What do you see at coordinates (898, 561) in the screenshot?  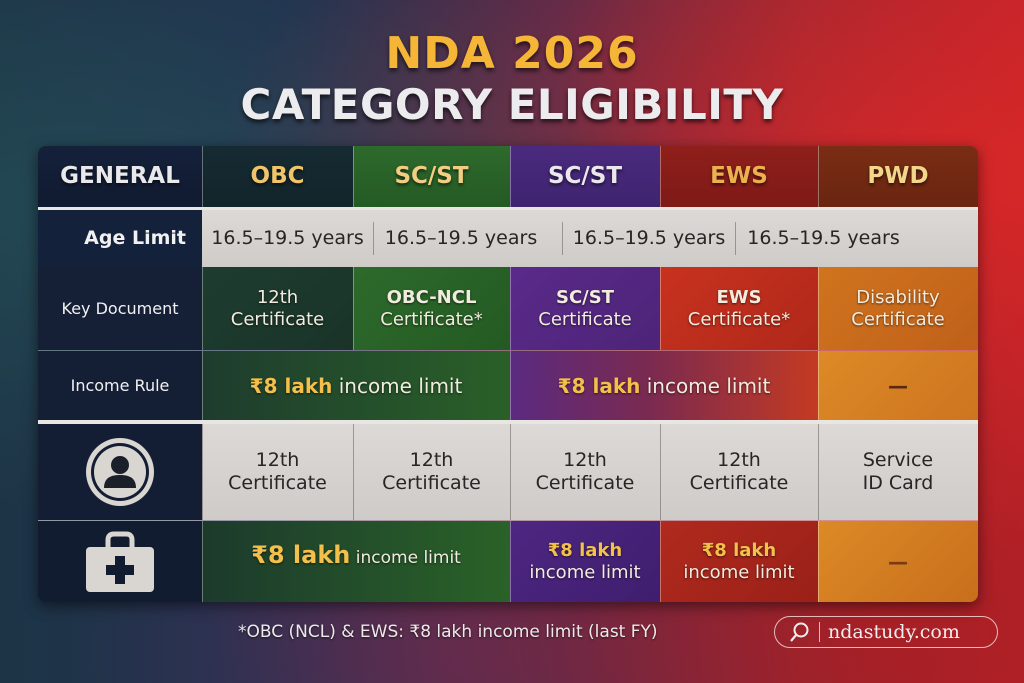 I see `medical-row-pwd: —` at bounding box center [898, 561].